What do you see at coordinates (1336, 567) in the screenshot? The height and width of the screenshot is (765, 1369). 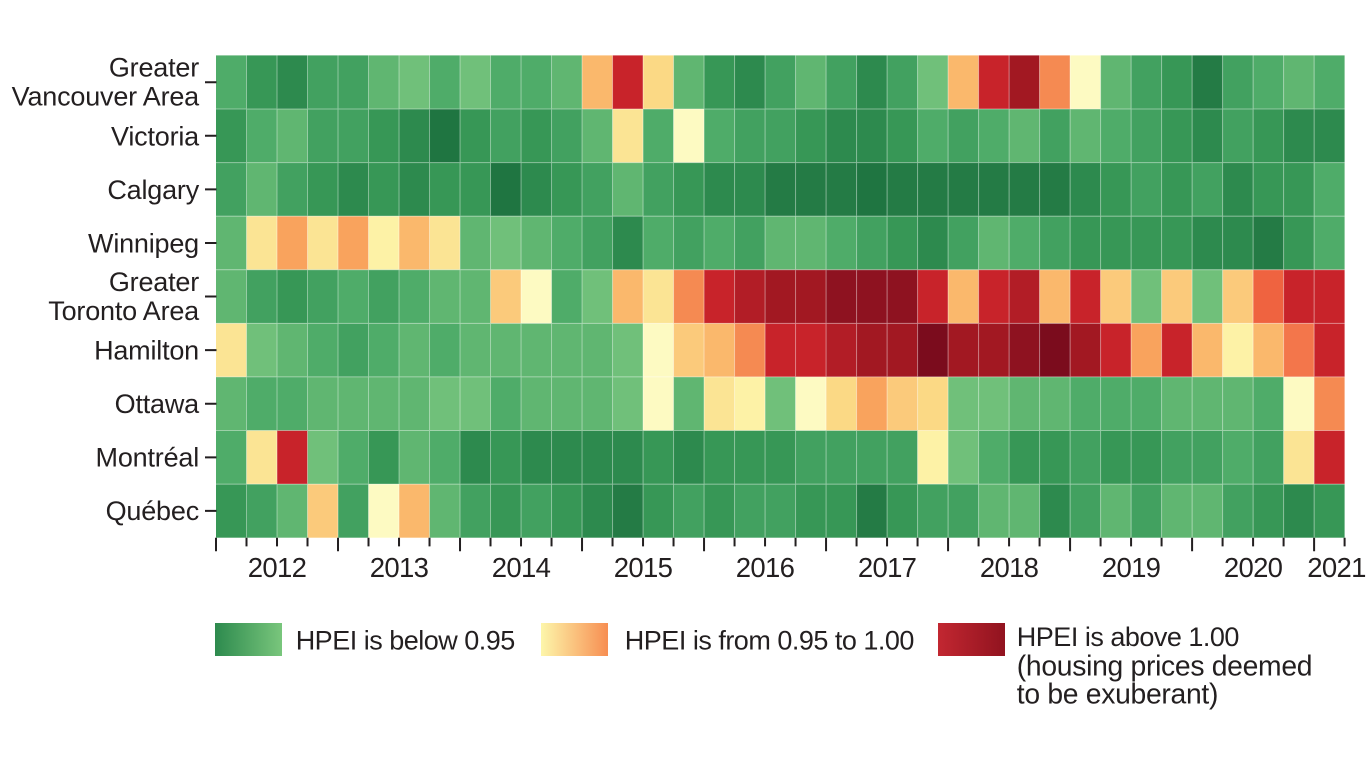 I see `svg-text: 2021` at bounding box center [1336, 567].